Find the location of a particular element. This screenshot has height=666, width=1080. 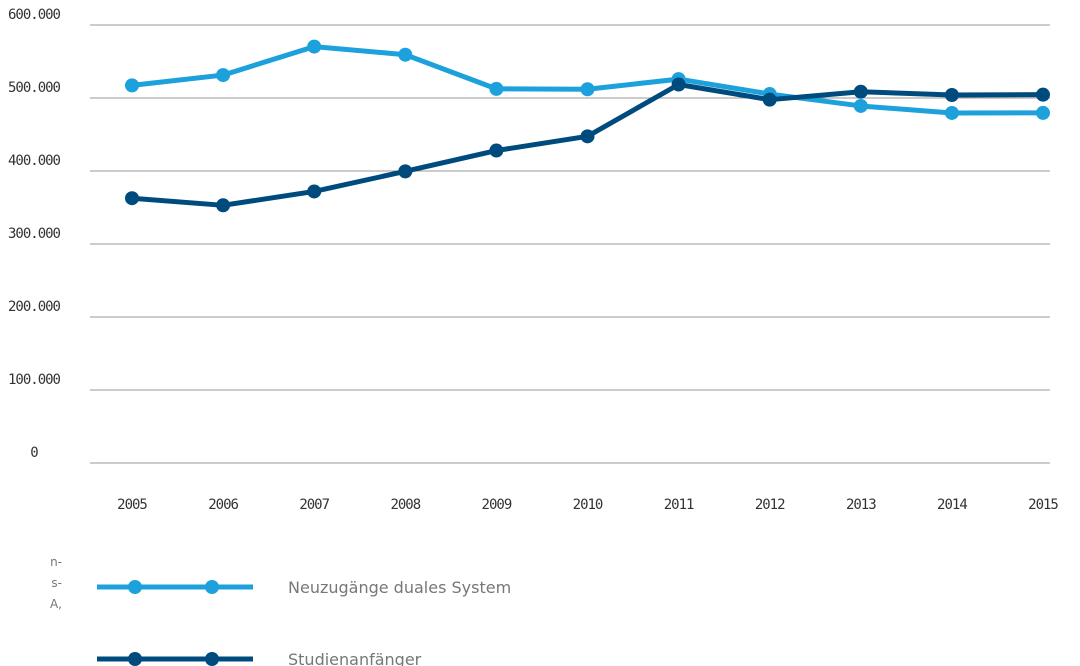

x-tick-label-2013: 2013 is located at coordinates (861, 505).